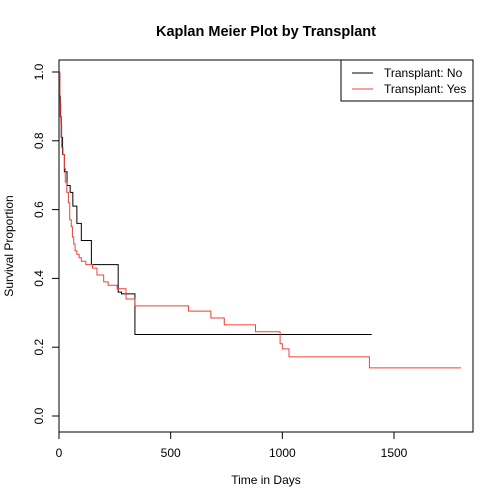  What do you see at coordinates (39, 140) in the screenshot?
I see `y-tick-label: 0.8` at bounding box center [39, 140].